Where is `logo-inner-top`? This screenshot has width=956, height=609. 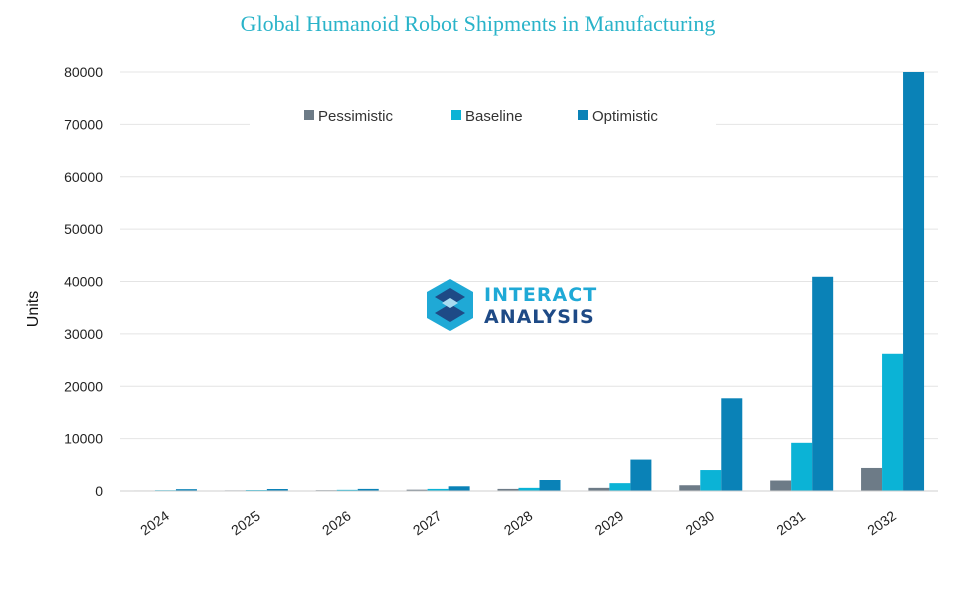
logo-inner-top is located at coordinates (450, 297).